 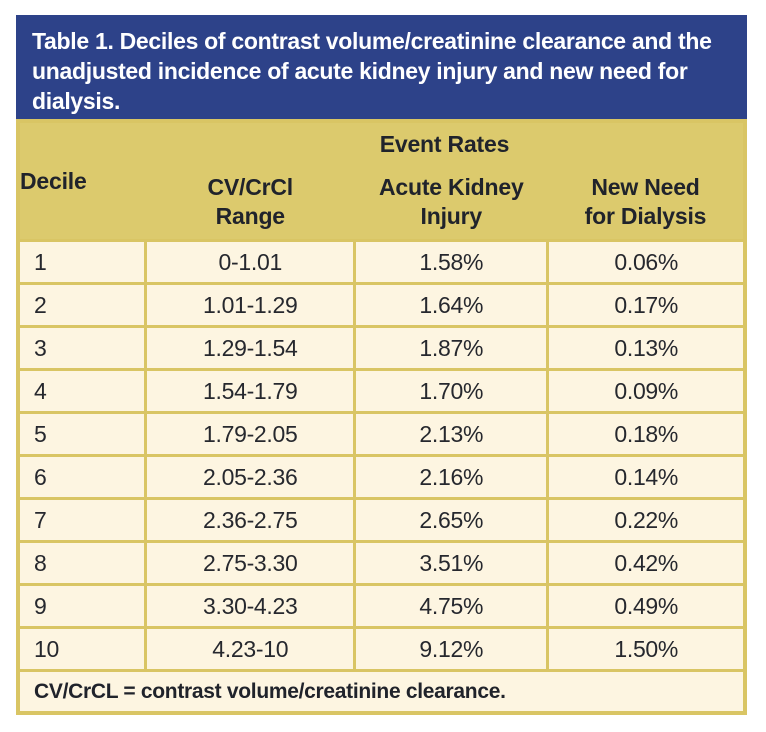 I want to click on range-cell: 1.54-1.79, so click(x=250, y=391).